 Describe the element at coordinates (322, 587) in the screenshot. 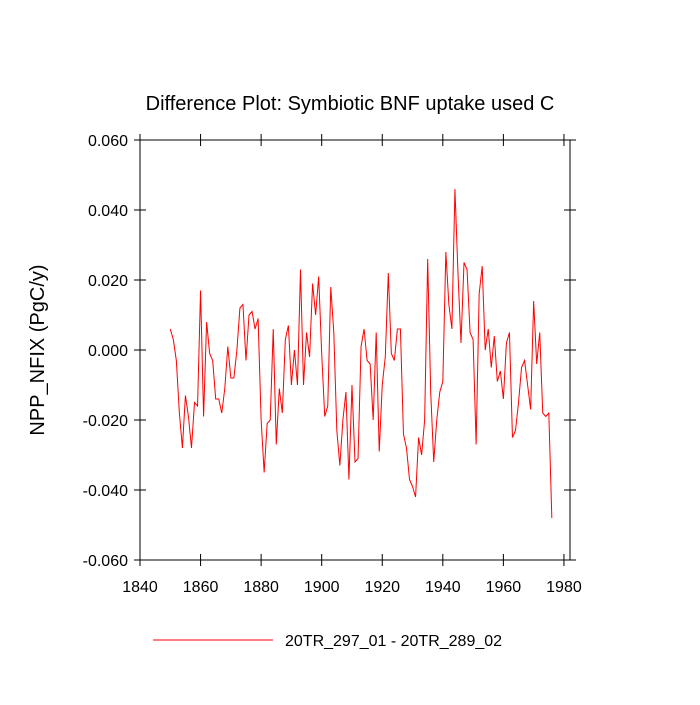

I see `x-tick-label: 1900` at that location.